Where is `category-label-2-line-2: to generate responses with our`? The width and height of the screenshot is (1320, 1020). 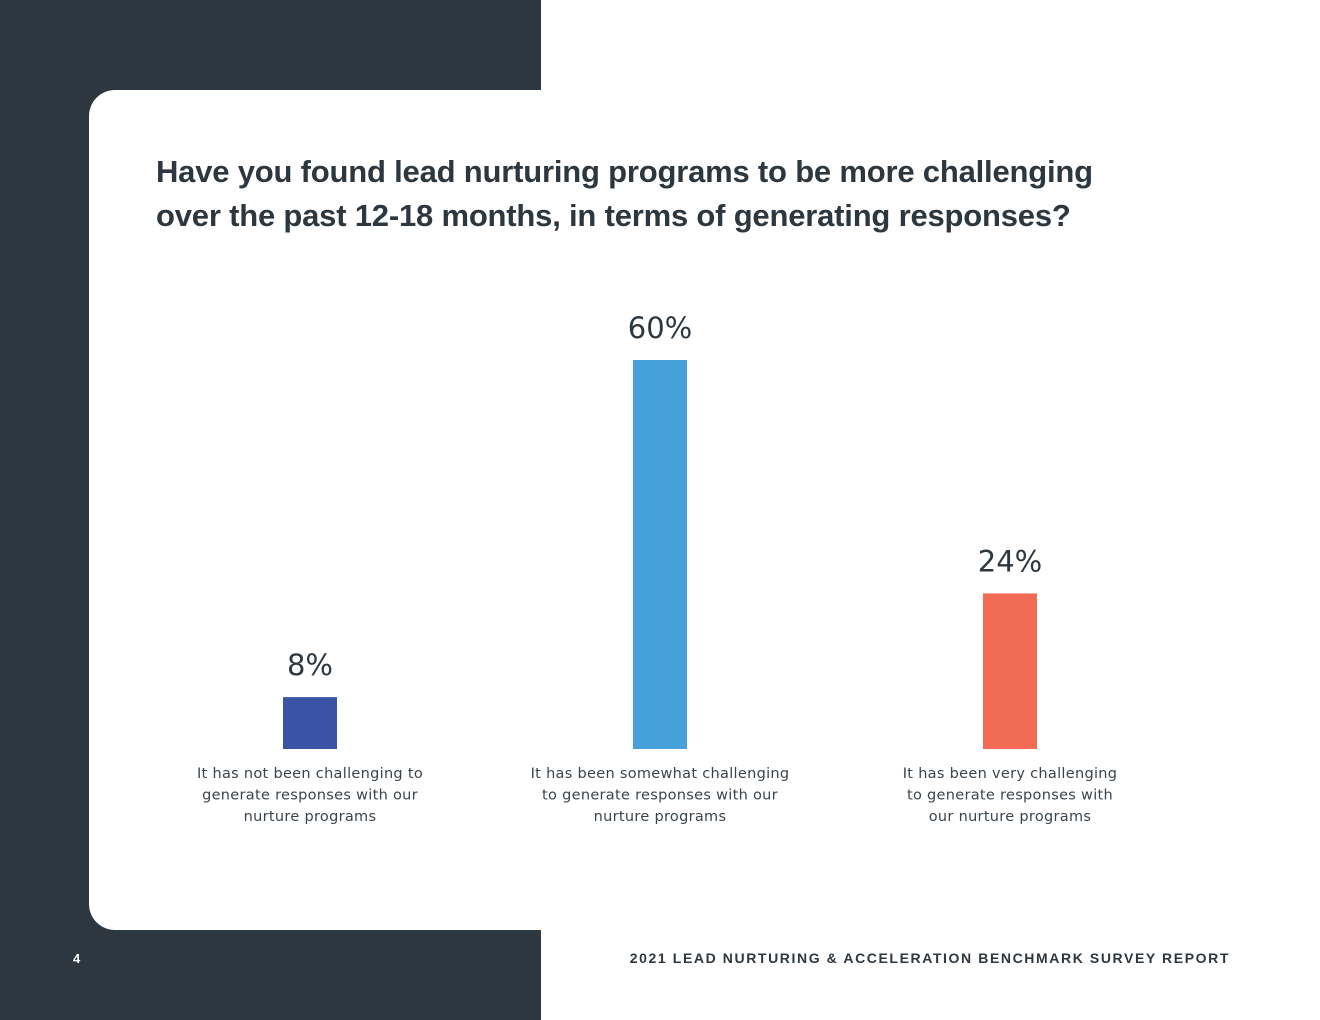
category-label-2-line-2: to generate responses with our is located at coordinates (660, 796).